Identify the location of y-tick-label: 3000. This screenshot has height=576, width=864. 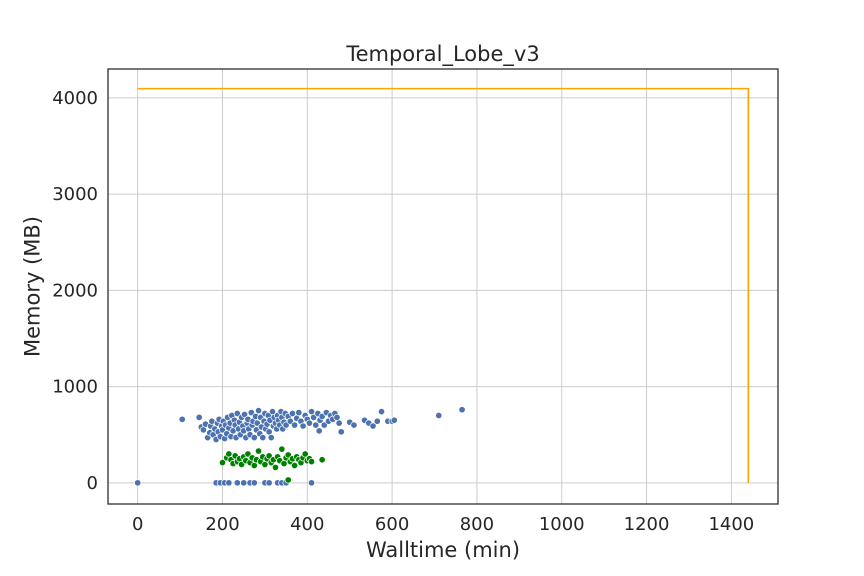
(75, 194).